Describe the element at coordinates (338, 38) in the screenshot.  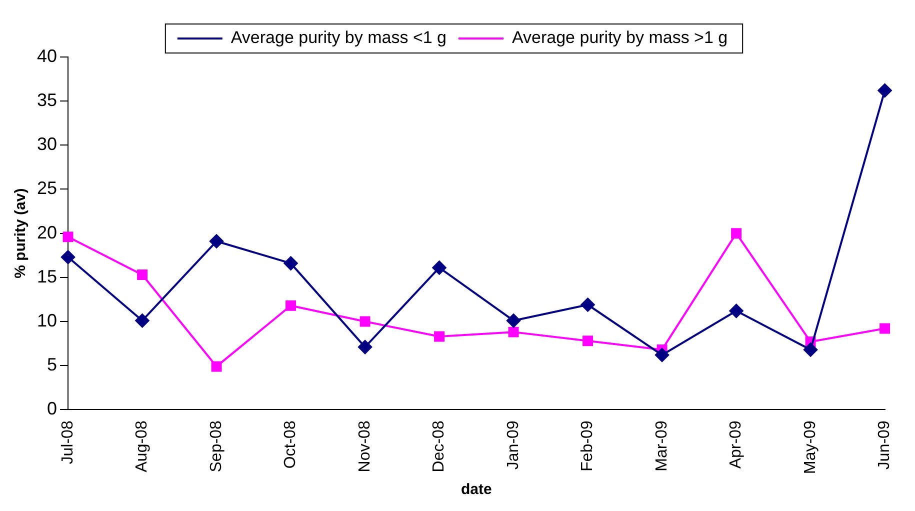
I see `legend-label: Average purity by mass <1 g` at that location.